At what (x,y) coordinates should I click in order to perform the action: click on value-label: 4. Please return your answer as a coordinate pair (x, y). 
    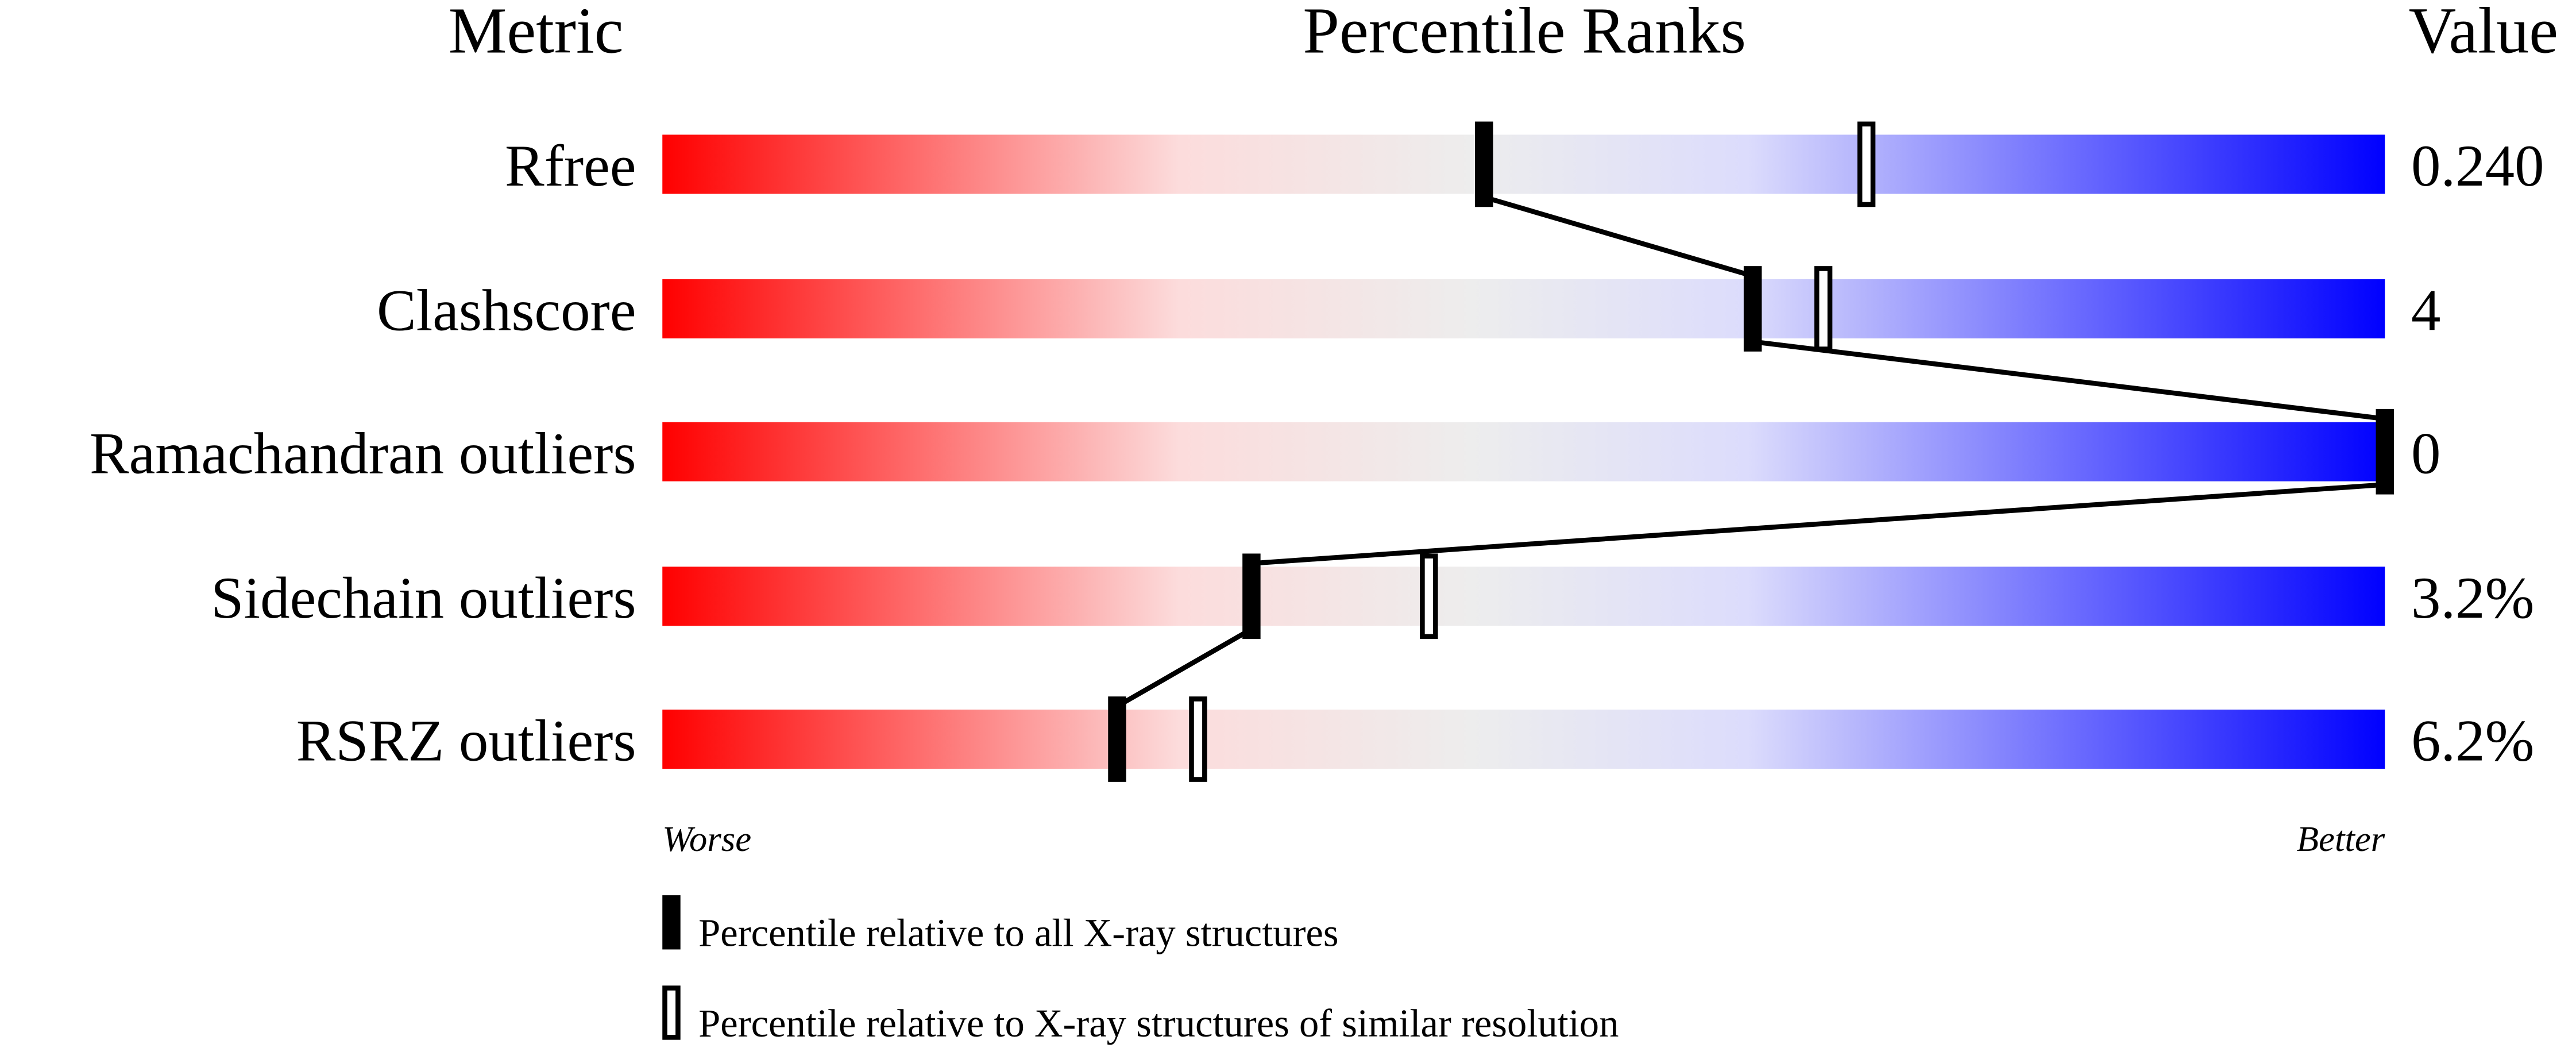
    Looking at the image, I should click on (2425, 311).